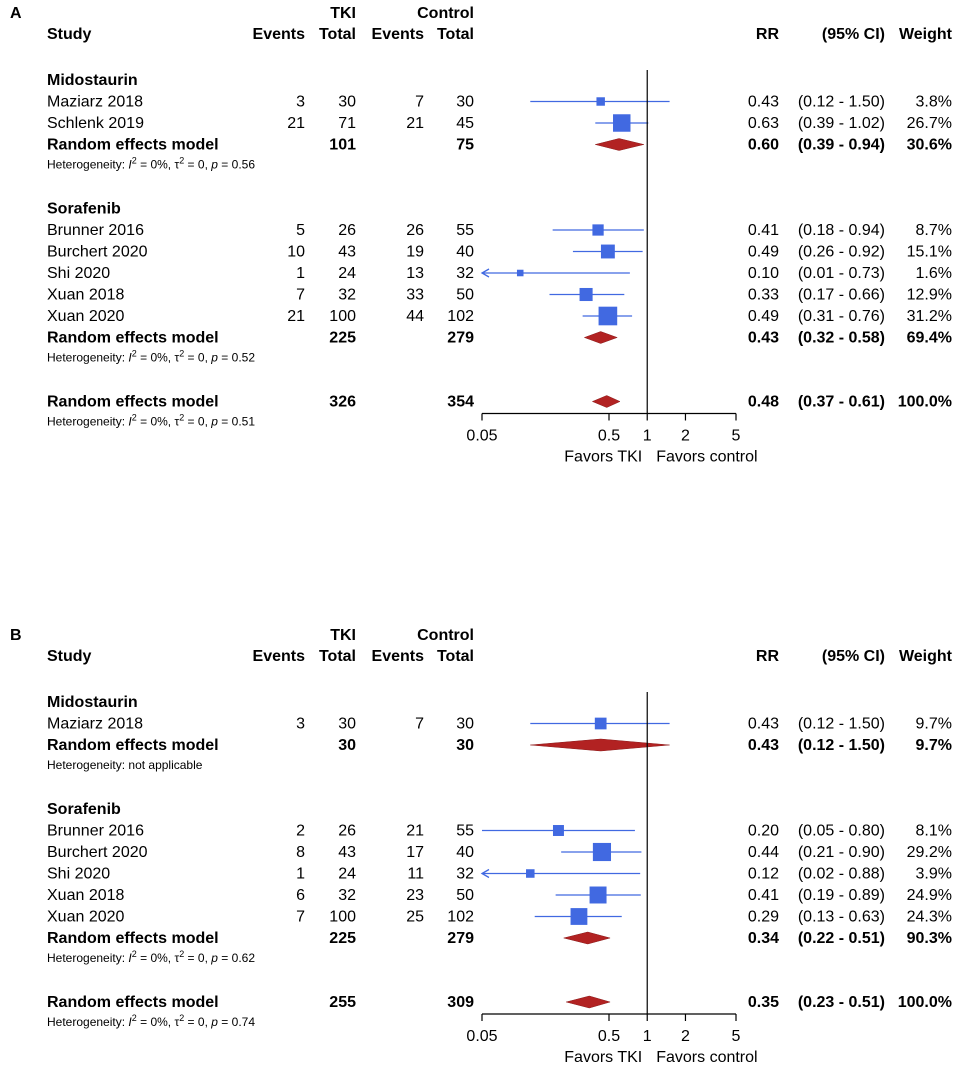  Describe the element at coordinates (841, 724) in the screenshot. I see `ci-value: (0.12 - 1.50)` at that location.